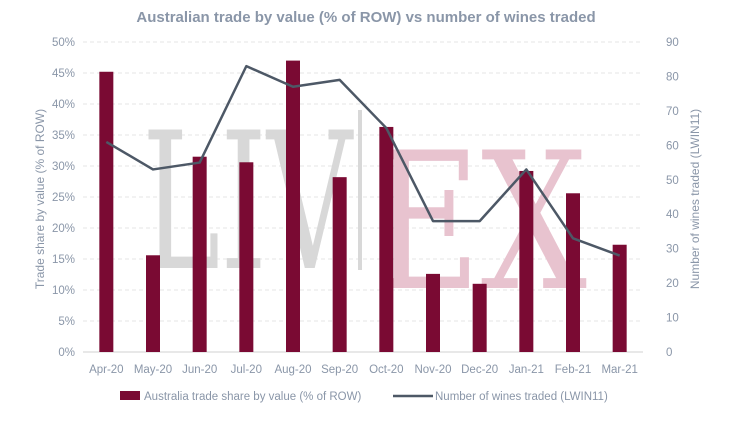  Describe the element at coordinates (292, 370) in the screenshot. I see `x-tick-label: Aug-20` at that location.